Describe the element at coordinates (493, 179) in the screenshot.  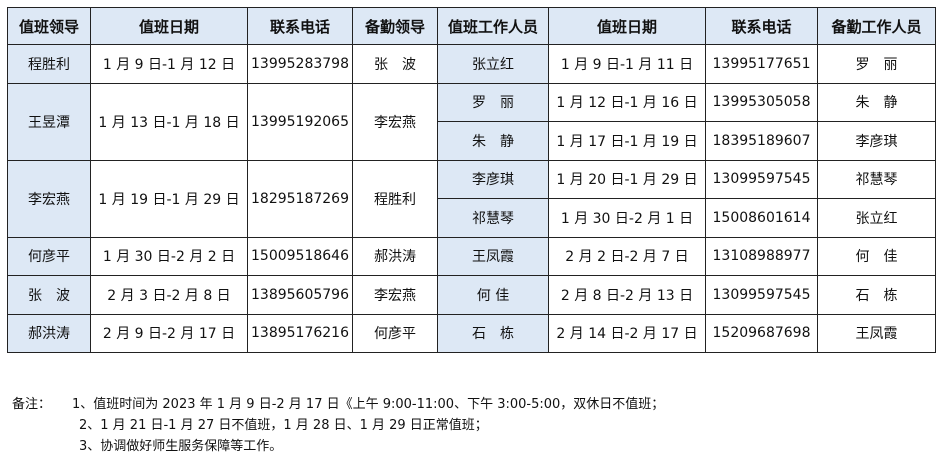
I see `staff-name: 李彦琪` at that location.